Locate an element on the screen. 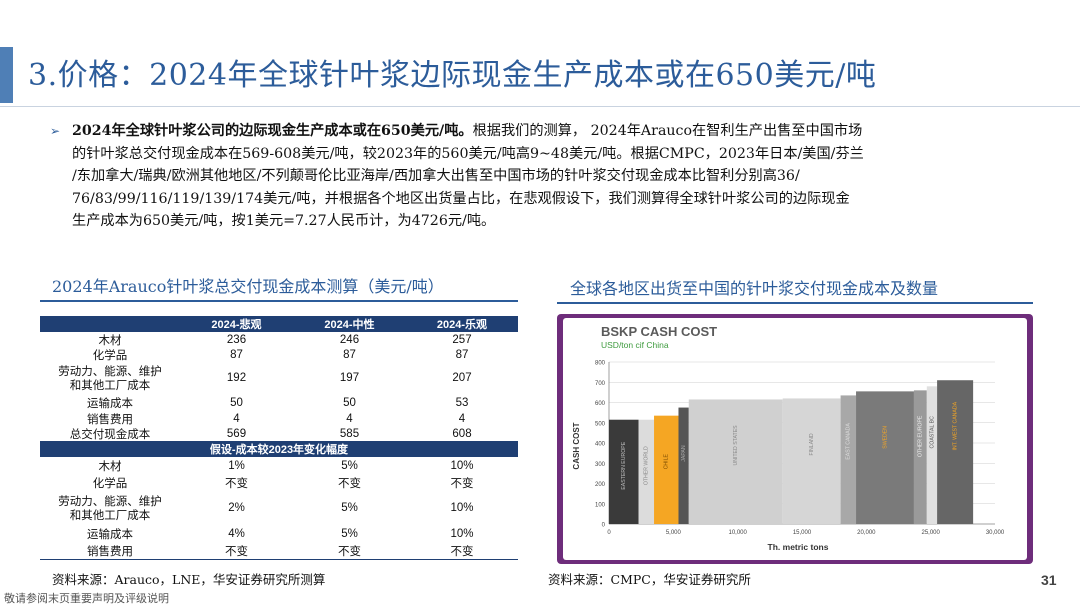  footer-disclaimer: 敬请参阅末页重要声明及评级说明 is located at coordinates (86, 598).